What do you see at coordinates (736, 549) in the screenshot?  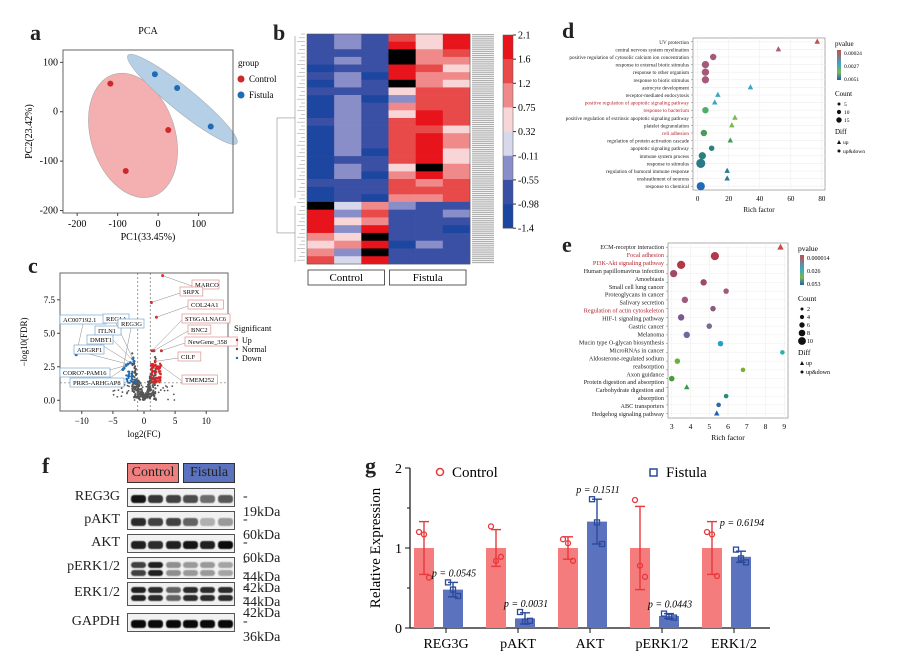 I see `data-point-fistula` at bounding box center [736, 549].